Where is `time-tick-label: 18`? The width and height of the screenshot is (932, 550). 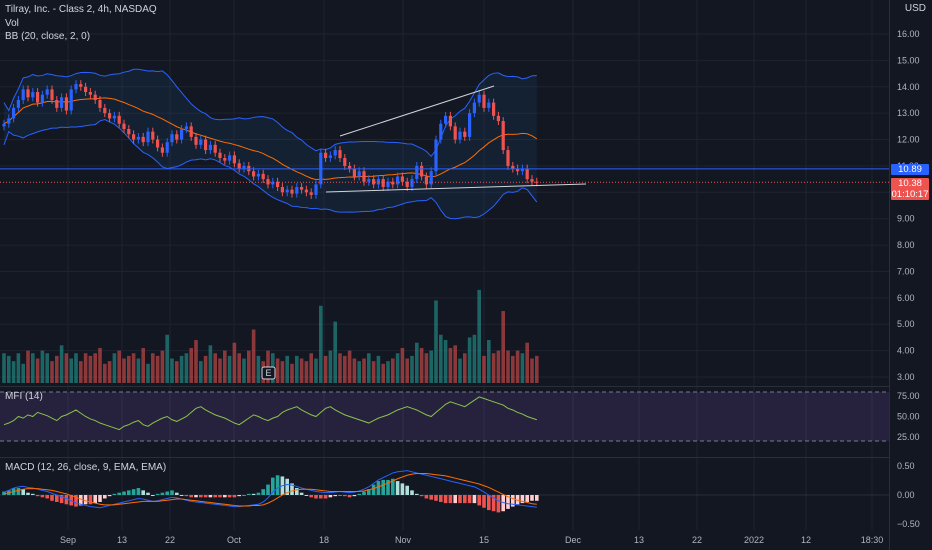 time-tick-label: 18 is located at coordinates (324, 540).